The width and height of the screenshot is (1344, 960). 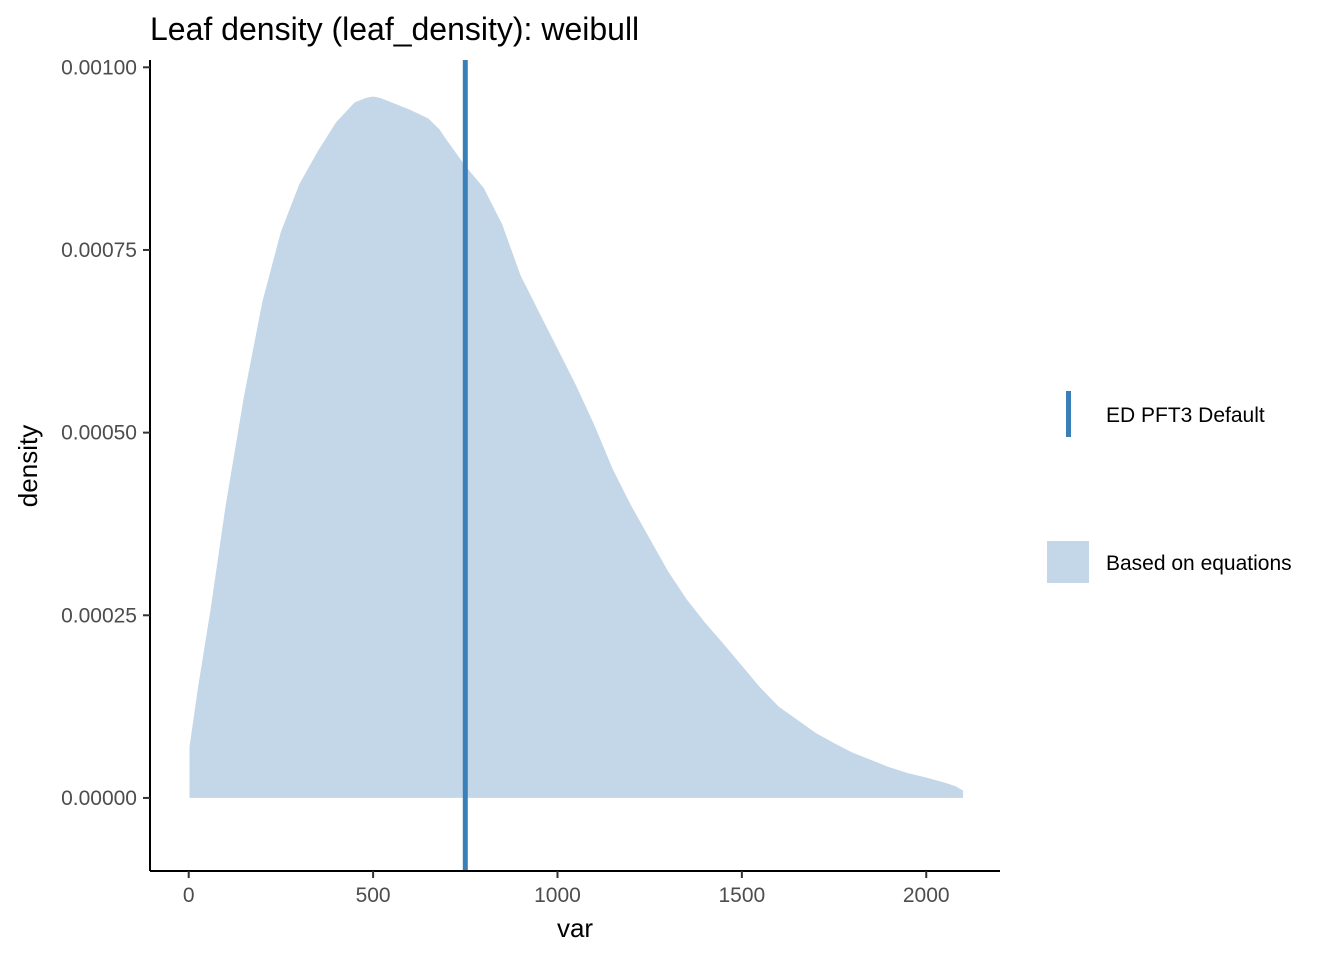 What do you see at coordinates (99, 615) in the screenshot?
I see `y-tick-label: 0.00025` at bounding box center [99, 615].